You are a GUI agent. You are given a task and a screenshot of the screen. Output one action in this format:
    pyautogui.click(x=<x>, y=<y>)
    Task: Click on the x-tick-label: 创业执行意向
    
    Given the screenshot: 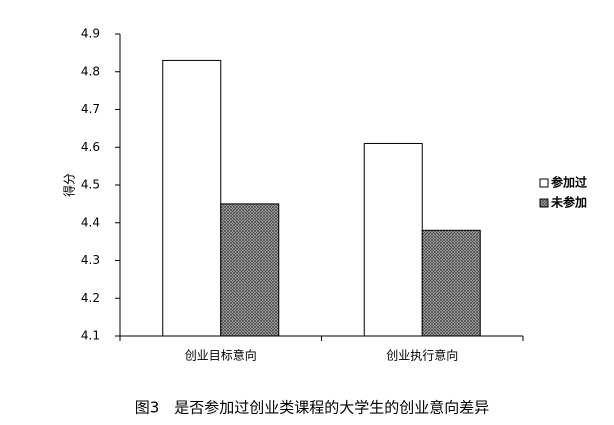 What is the action you would take?
    pyautogui.click(x=422, y=355)
    